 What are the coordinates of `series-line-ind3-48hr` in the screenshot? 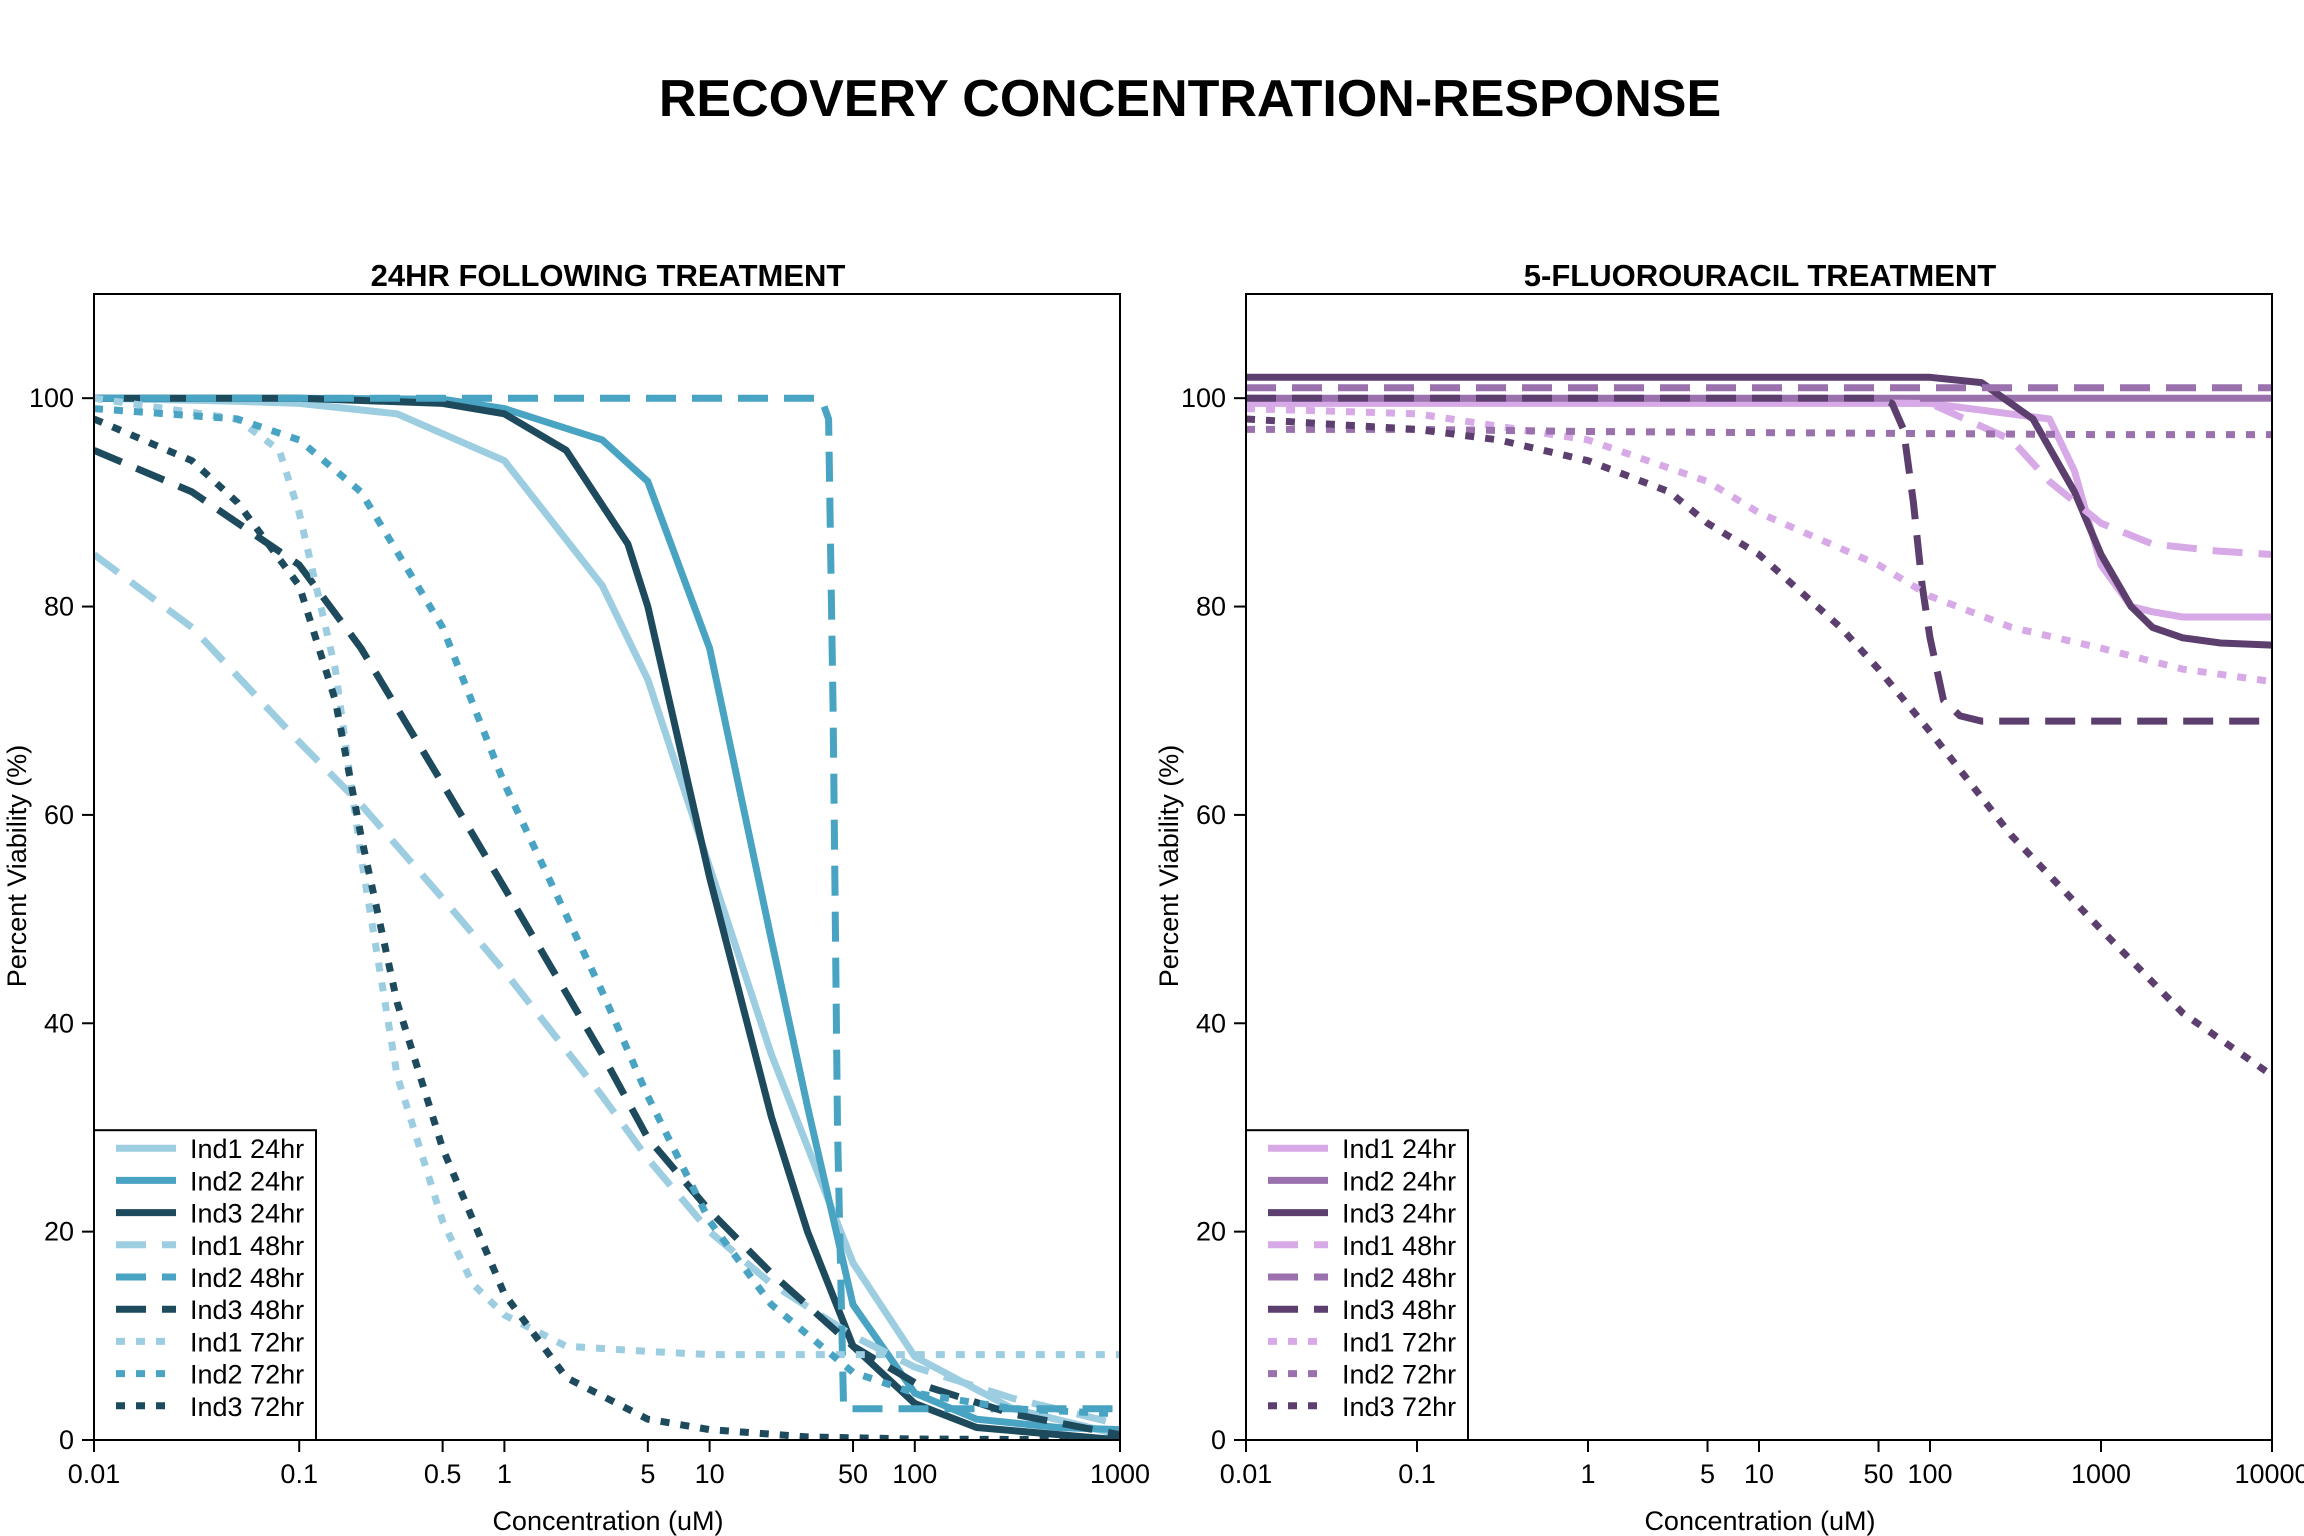 It's located at (1759, 559).